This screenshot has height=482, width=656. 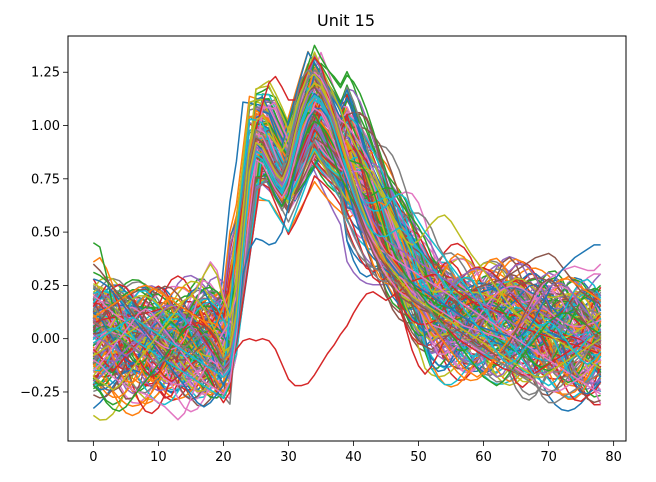 I want to click on x-tick-label: 0, so click(x=93, y=457).